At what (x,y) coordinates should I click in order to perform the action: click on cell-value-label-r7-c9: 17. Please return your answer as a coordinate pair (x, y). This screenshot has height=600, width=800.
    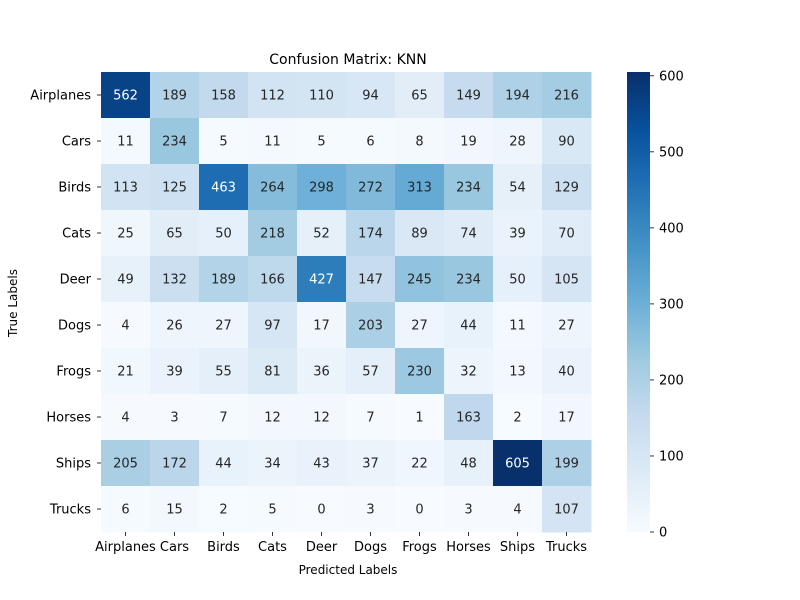
    Looking at the image, I should click on (566, 418).